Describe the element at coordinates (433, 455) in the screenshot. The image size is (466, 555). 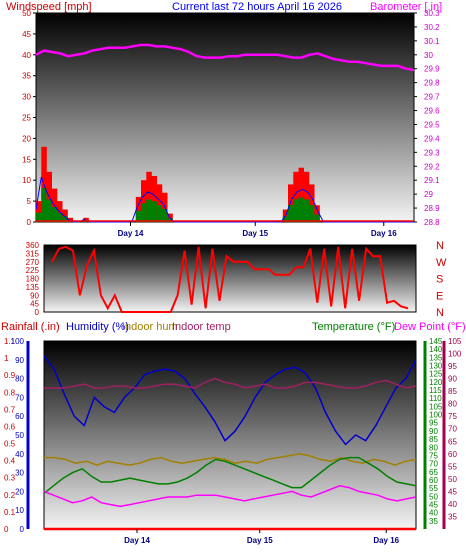
I see `temperature-tick-label: 75` at that location.